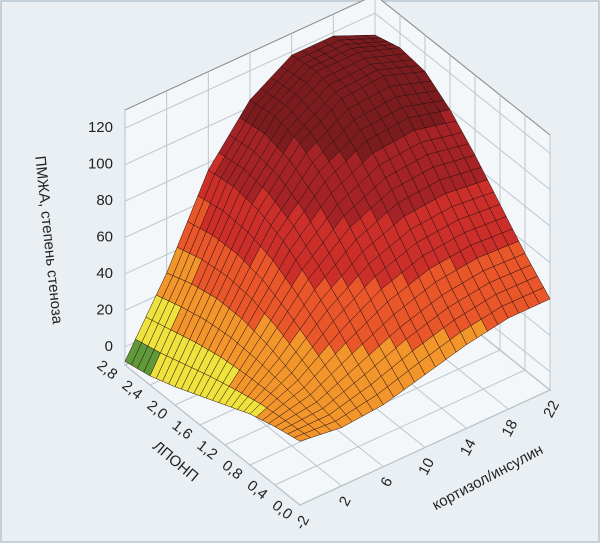 This screenshot has height=543, width=600. I want to click on y-tick-label: 0,4, so click(257, 490).